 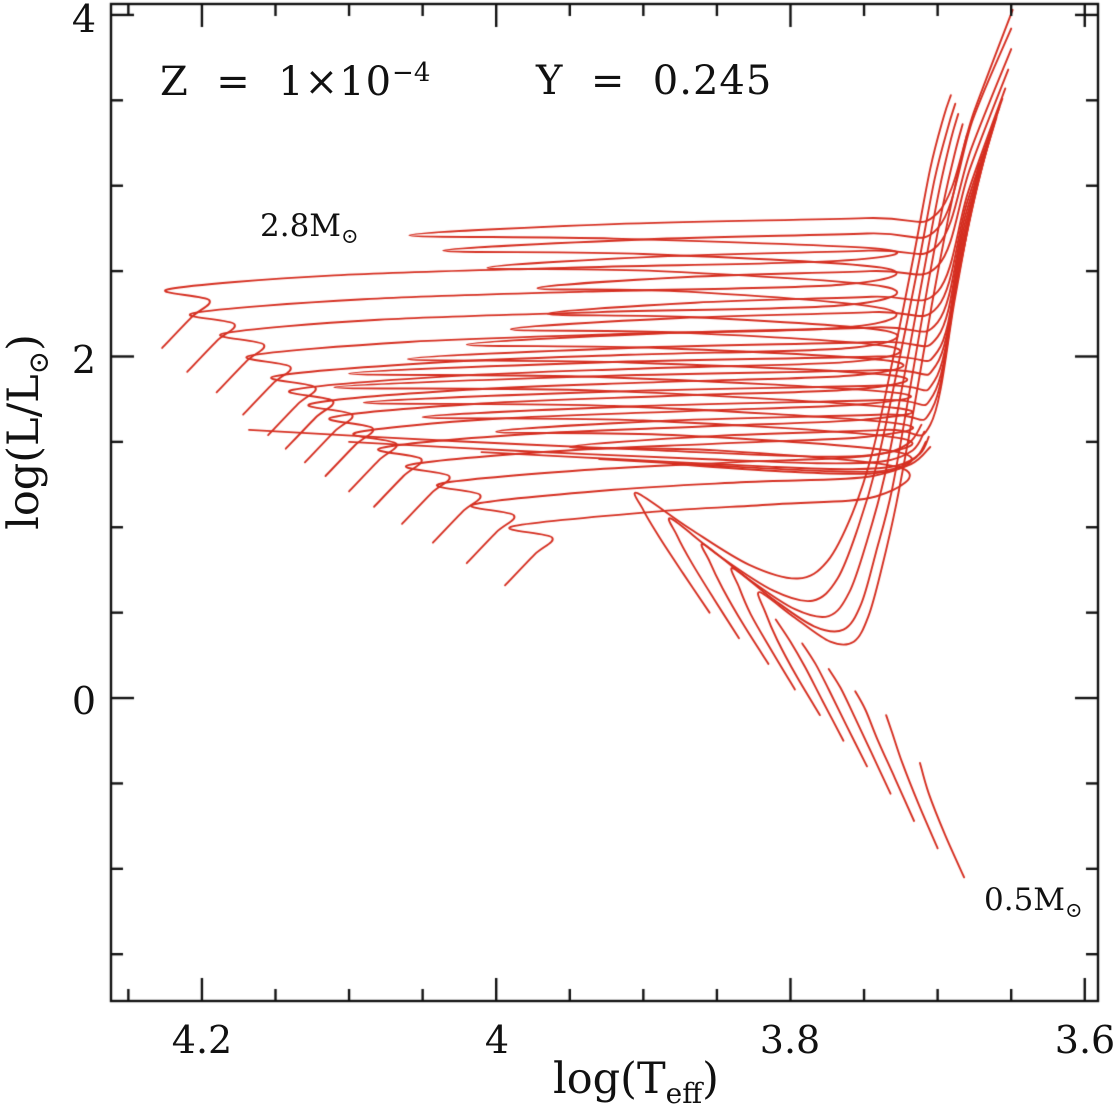 I want to click on y-axis-title: log(L/L⊙), so click(x=27, y=432).